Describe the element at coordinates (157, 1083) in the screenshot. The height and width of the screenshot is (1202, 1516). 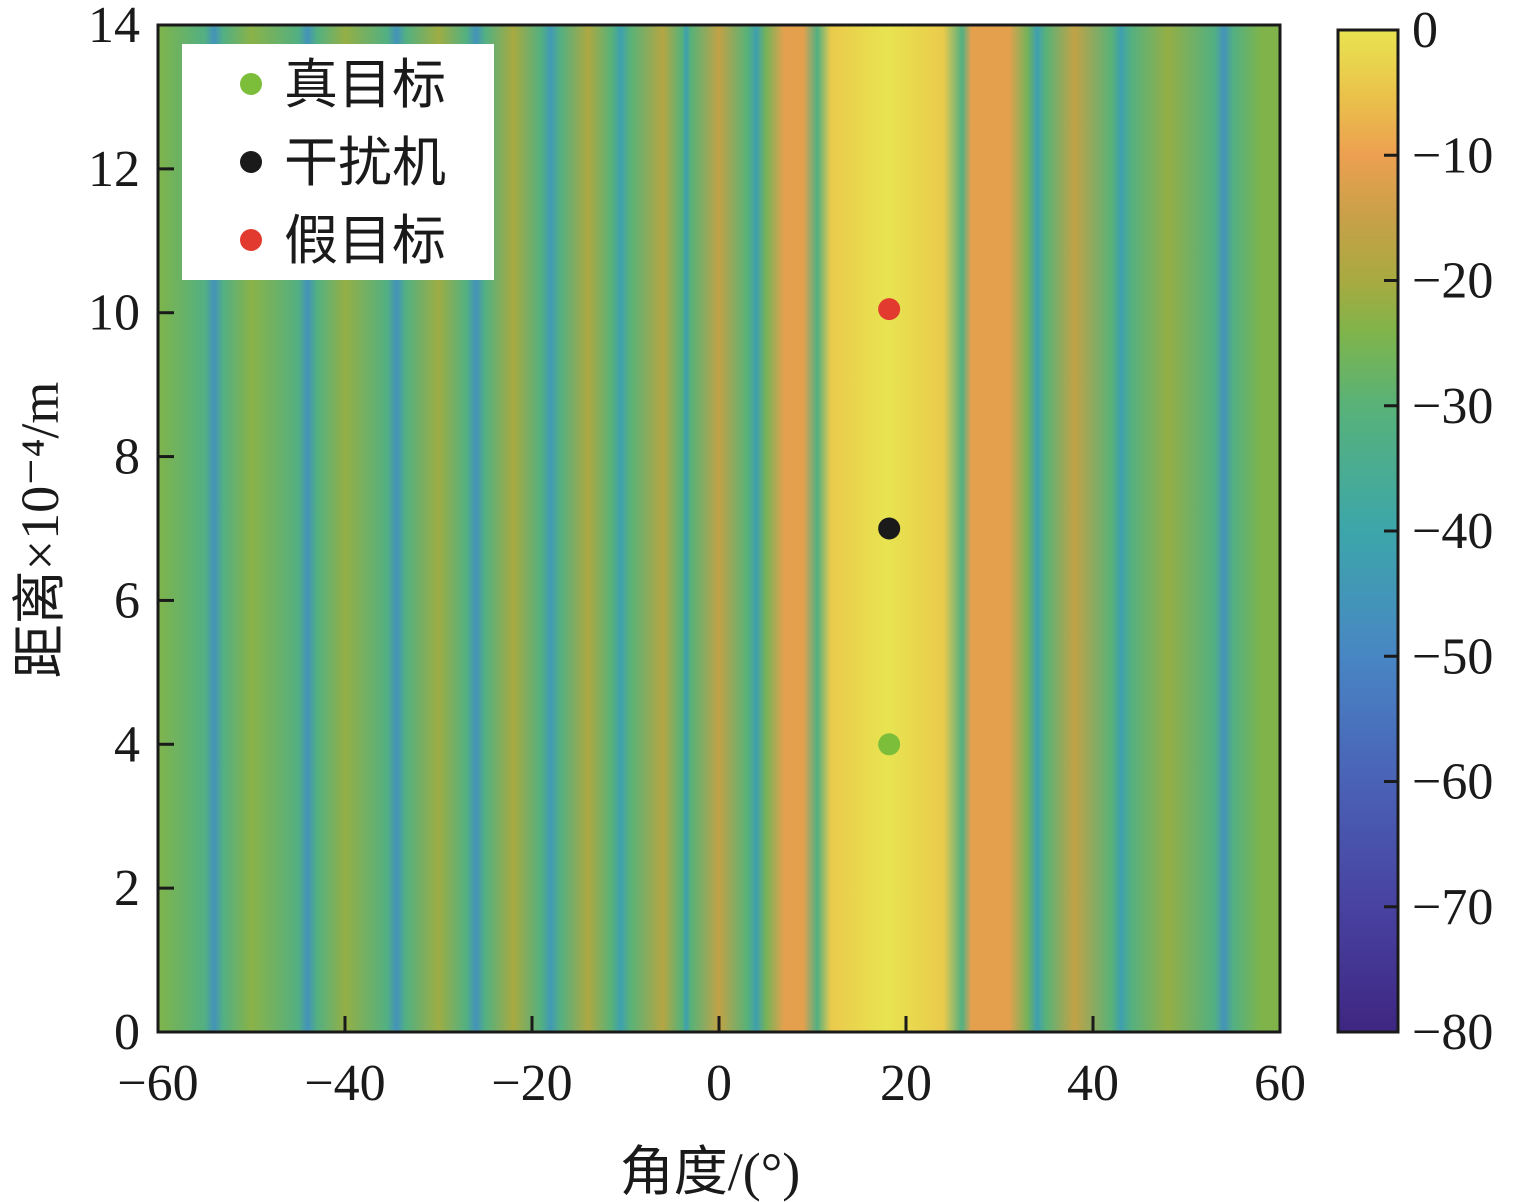
I see `x-tick-label: −60` at that location.